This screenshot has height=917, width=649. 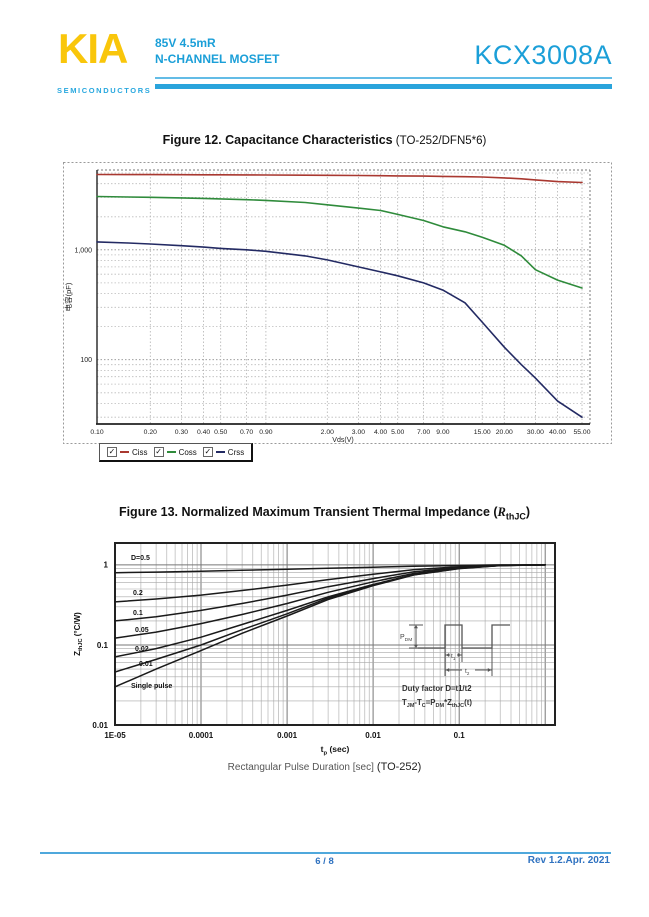 What do you see at coordinates (100, 725) in the screenshot?
I see `y-tick-label: 0.01` at bounding box center [100, 725].